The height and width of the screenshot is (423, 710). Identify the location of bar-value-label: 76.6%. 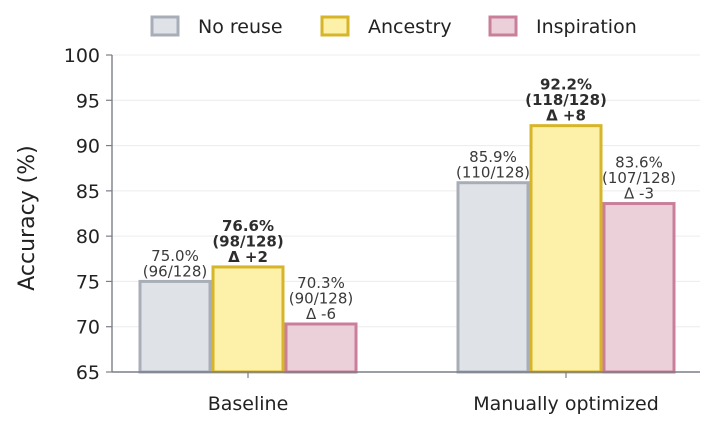
(248, 226).